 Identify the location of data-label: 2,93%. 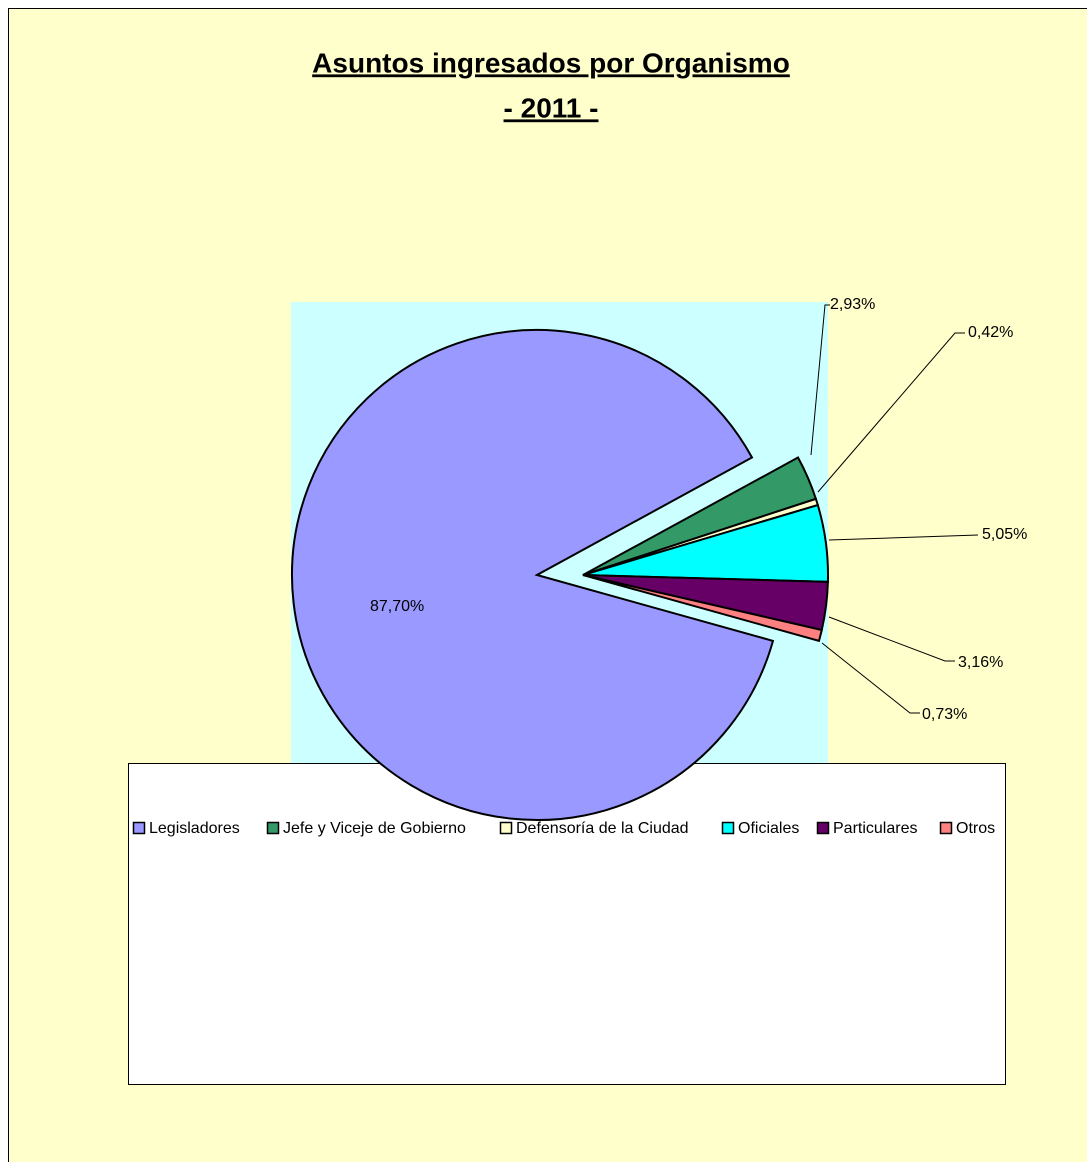
(852, 304).